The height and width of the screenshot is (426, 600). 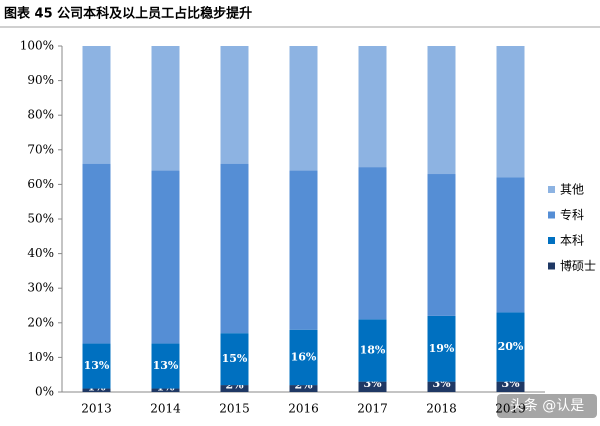 What do you see at coordinates (37, 46) in the screenshot?
I see `y-tick-label: 100%` at bounding box center [37, 46].